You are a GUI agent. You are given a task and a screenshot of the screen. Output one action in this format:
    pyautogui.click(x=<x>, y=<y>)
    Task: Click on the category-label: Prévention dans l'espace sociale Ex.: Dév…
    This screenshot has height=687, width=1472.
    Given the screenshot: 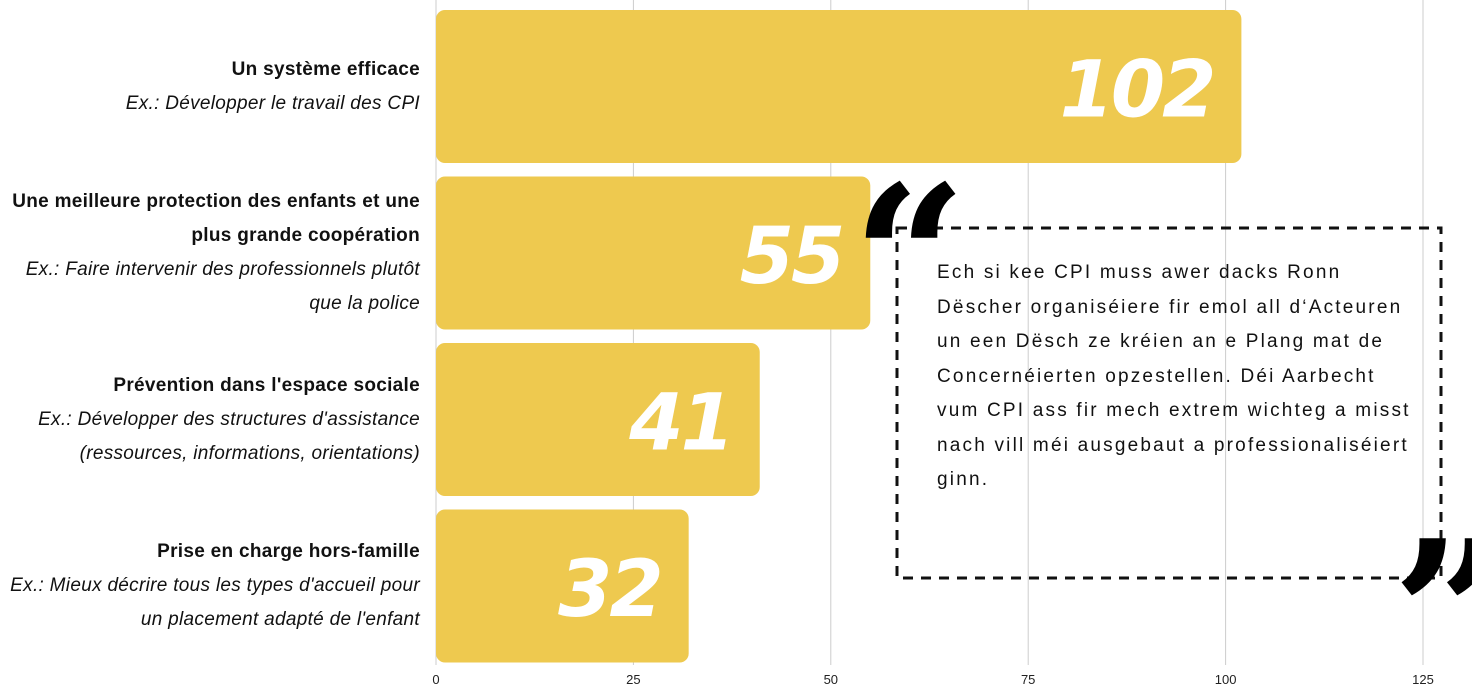 What is the action you would take?
    pyautogui.click(x=210, y=419)
    